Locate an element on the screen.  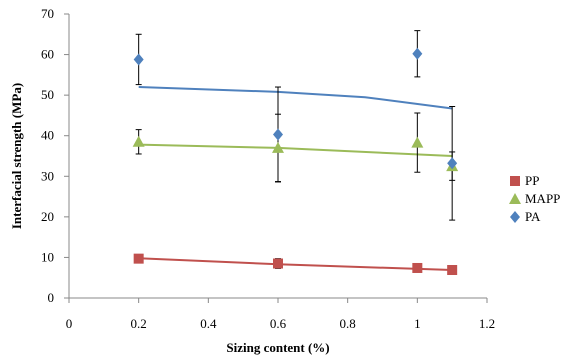
legend-label-pp: PP is located at coordinates (532, 180).